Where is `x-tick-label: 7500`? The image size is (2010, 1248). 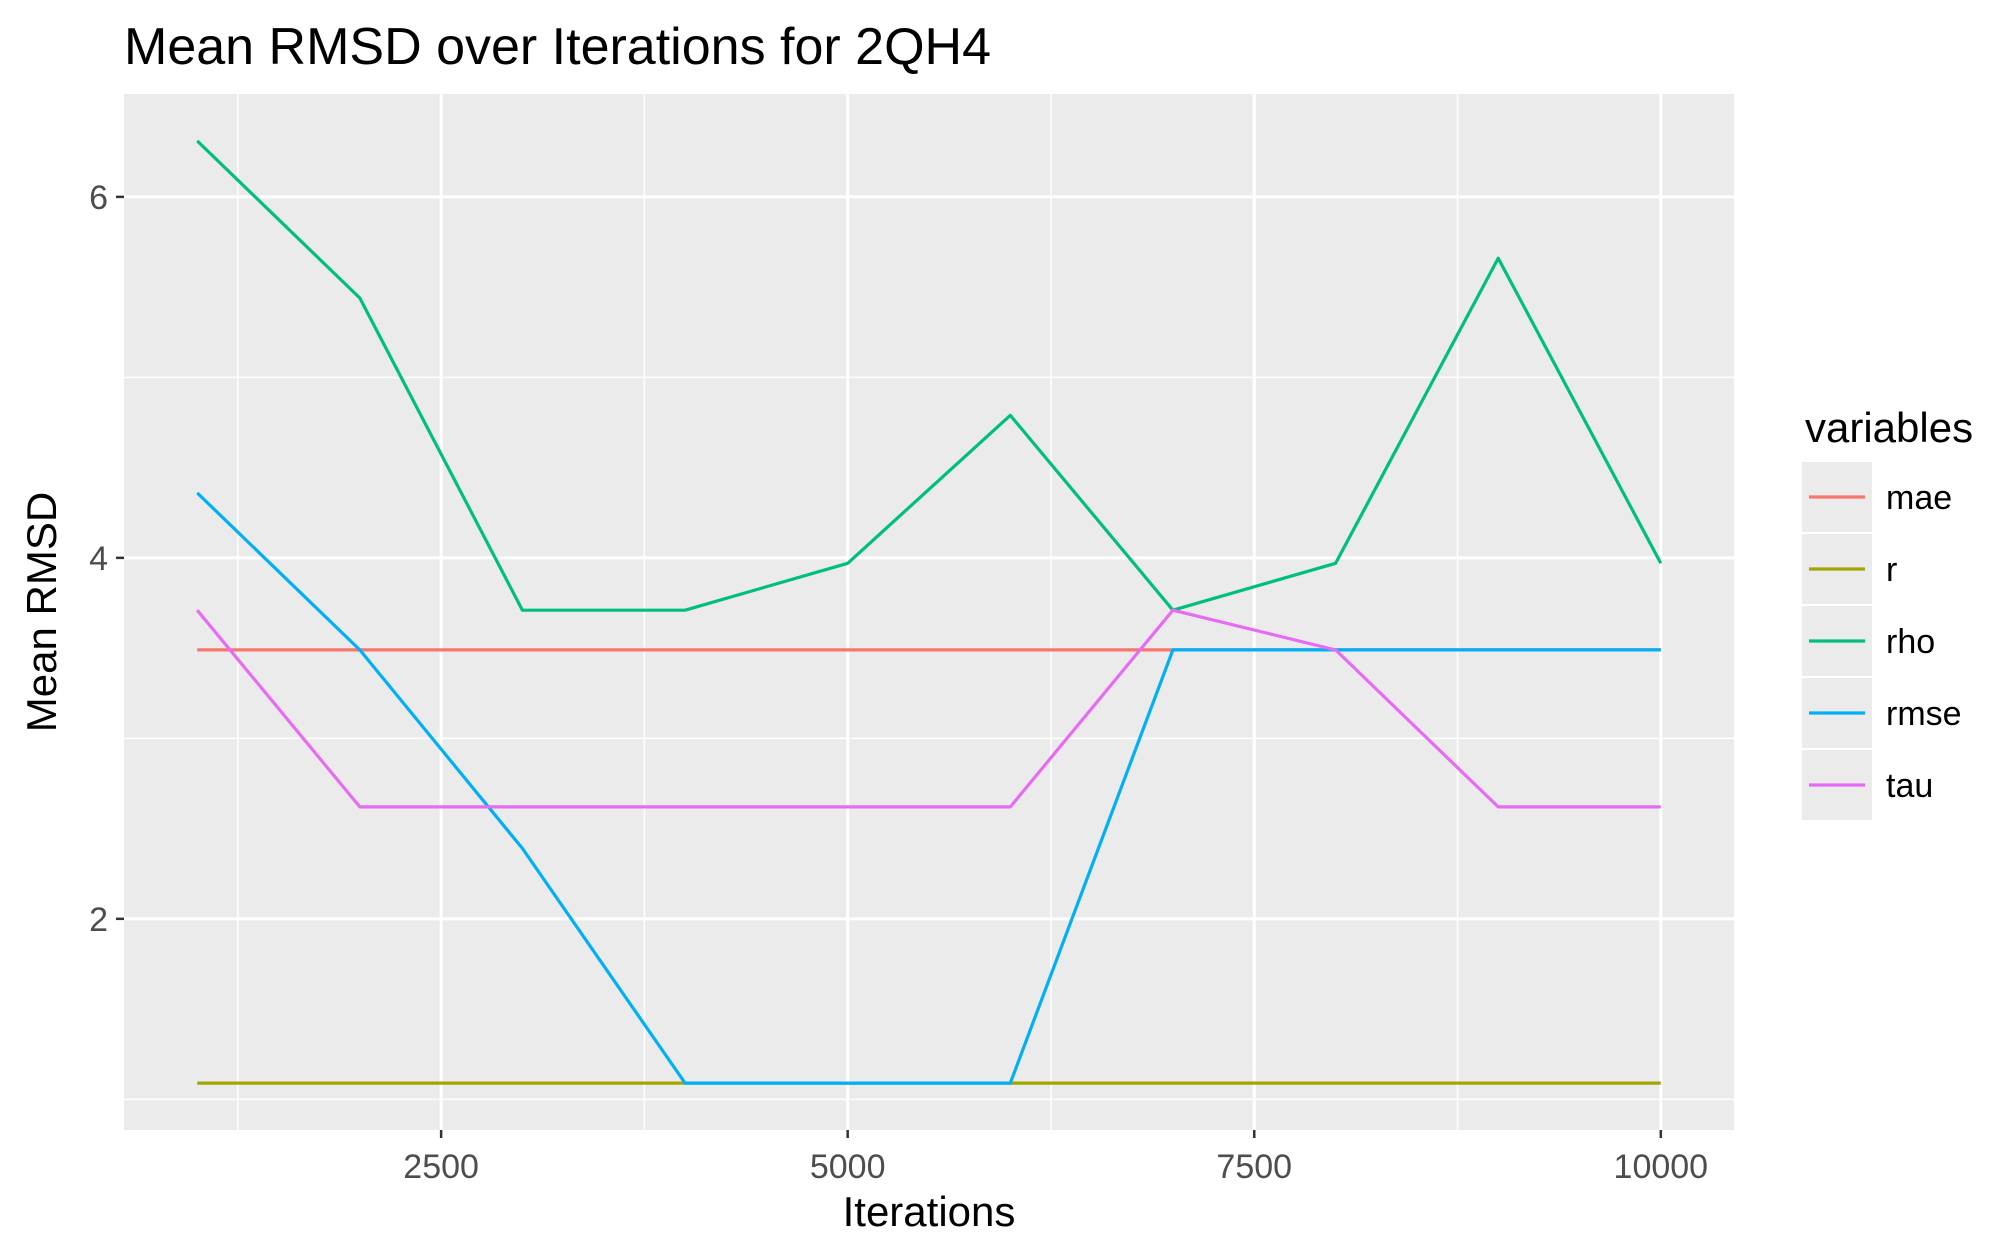 x-tick-label: 7500 is located at coordinates (1254, 1167).